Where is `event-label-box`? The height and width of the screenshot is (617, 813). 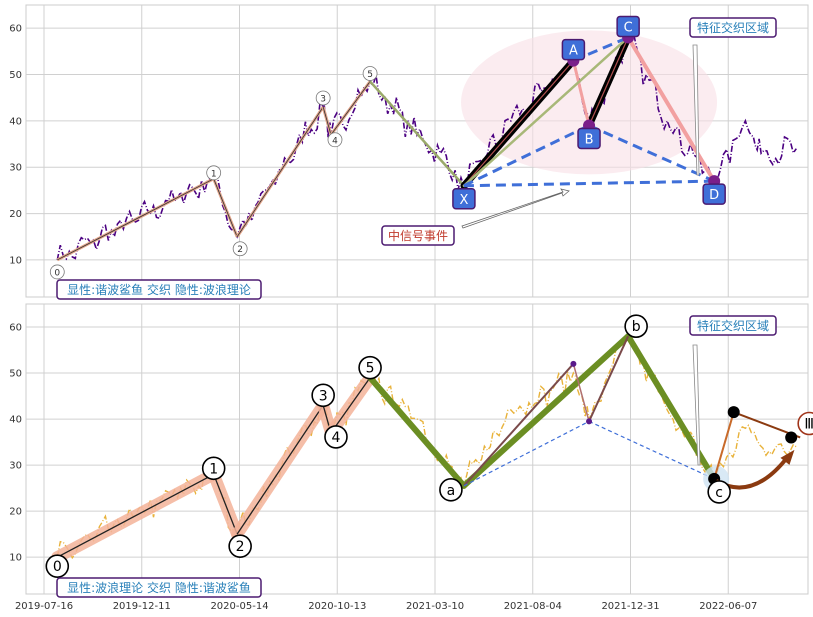
event-label-box is located at coordinates (418, 235).